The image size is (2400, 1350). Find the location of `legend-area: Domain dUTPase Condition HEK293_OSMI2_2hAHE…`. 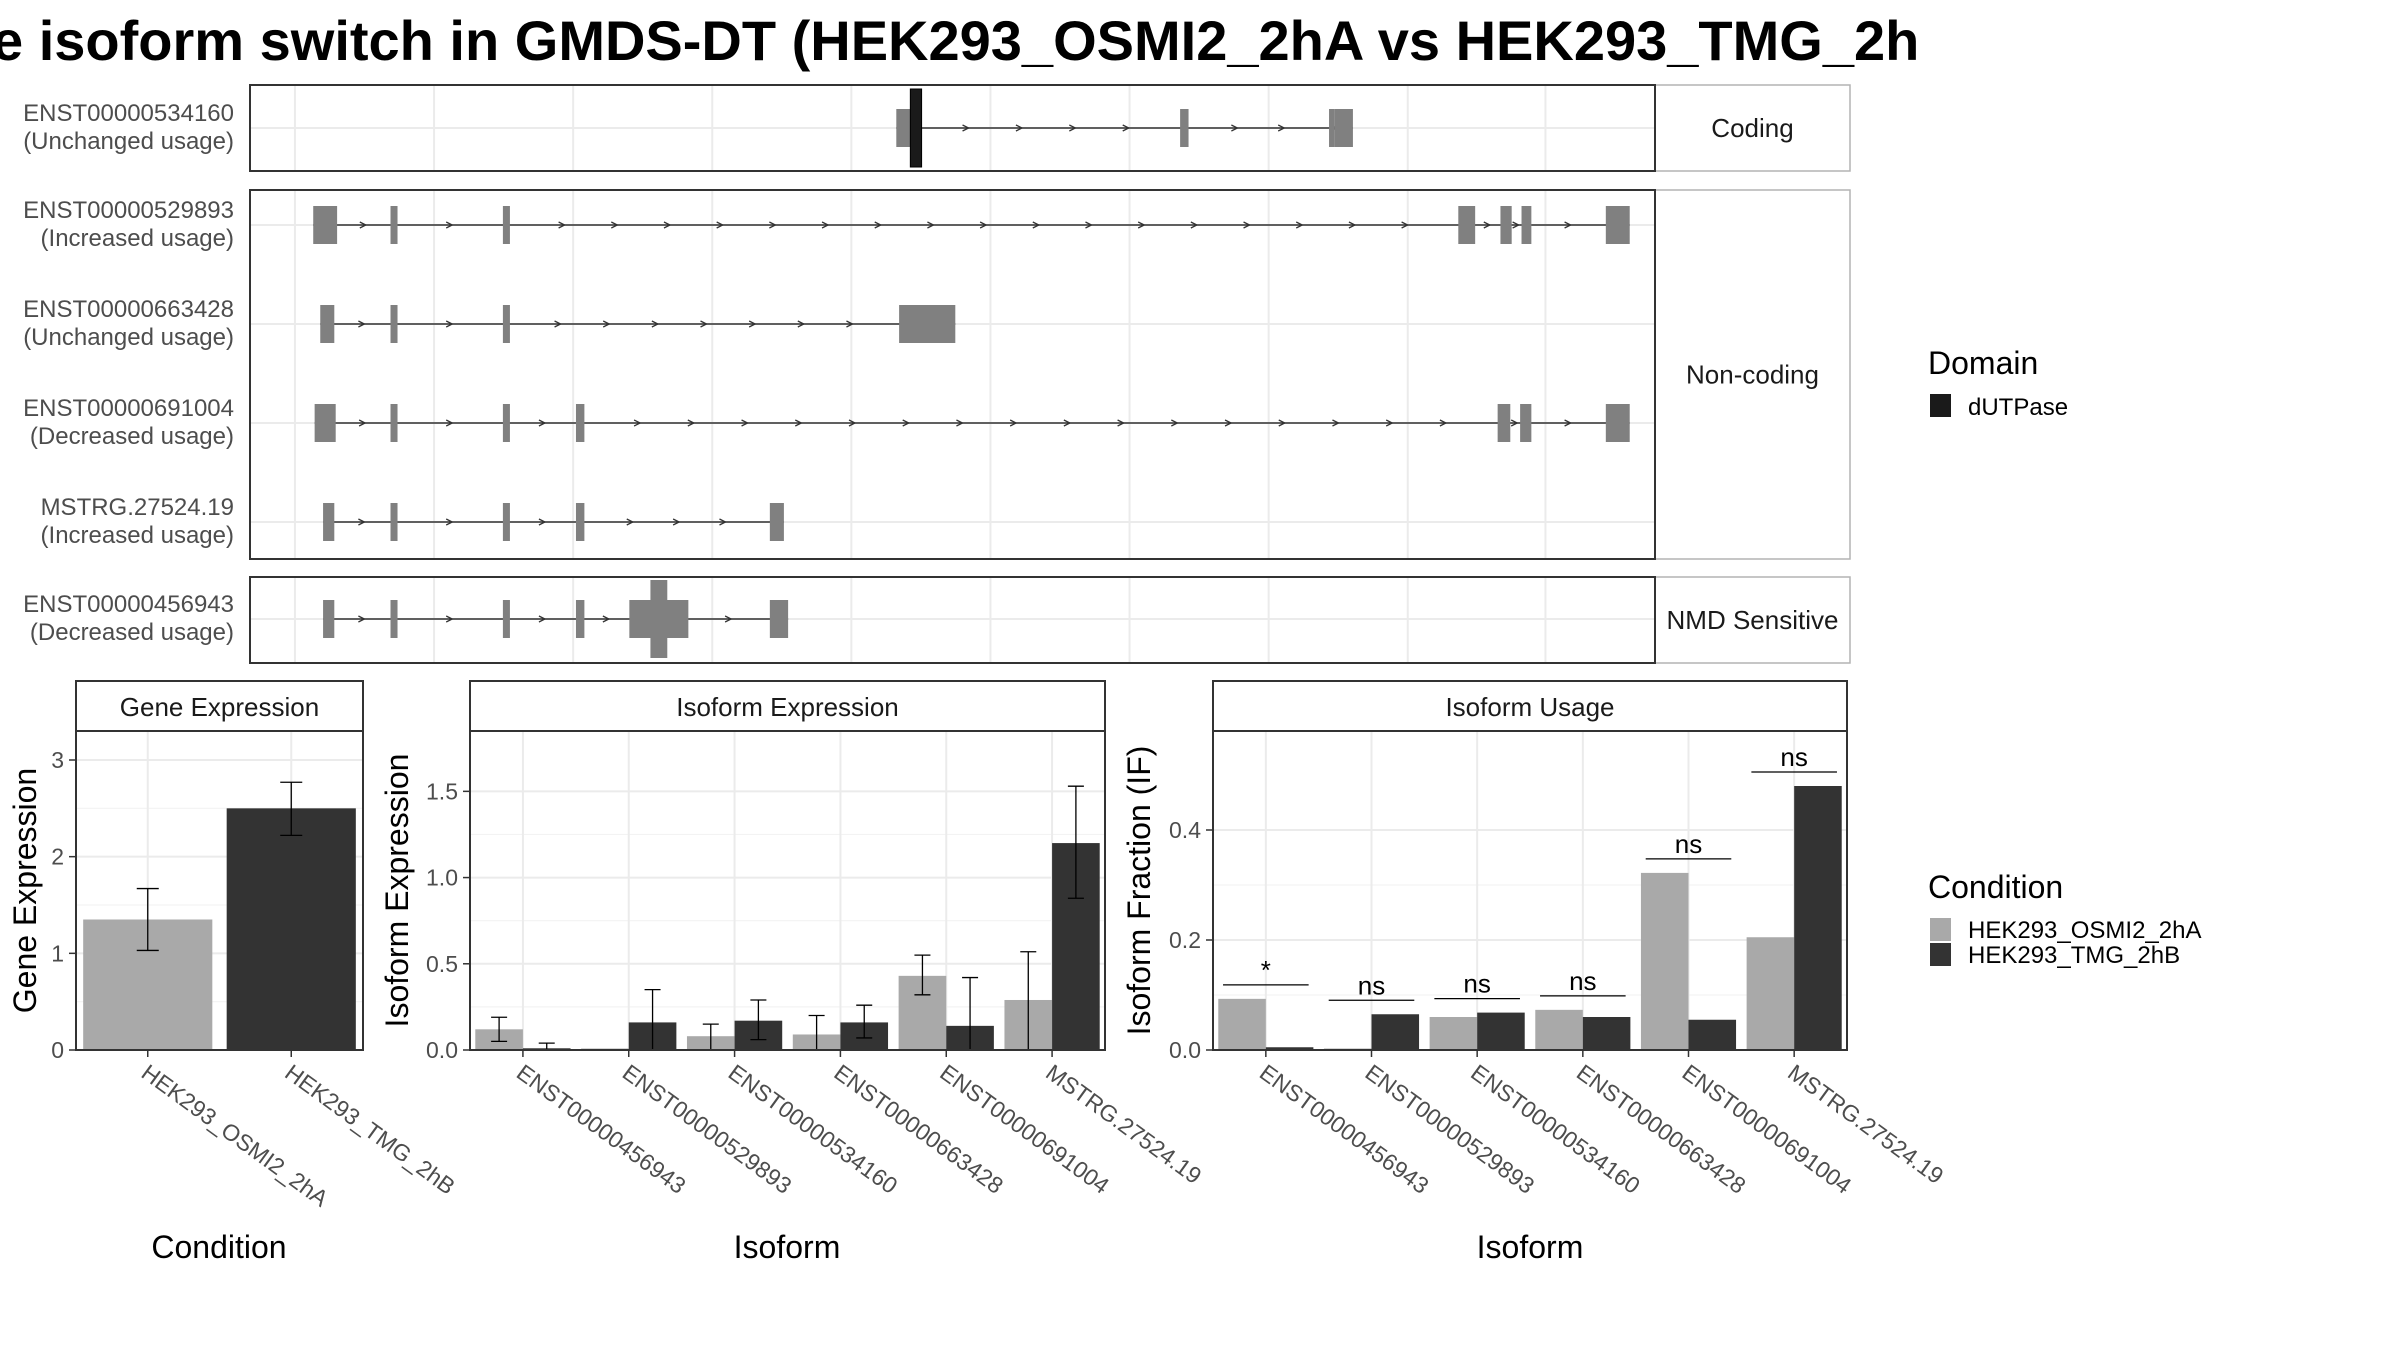

legend-area: Domain dUTPase Condition HEK293_OSMI2_2hAHE… is located at coordinates (2064, 657).